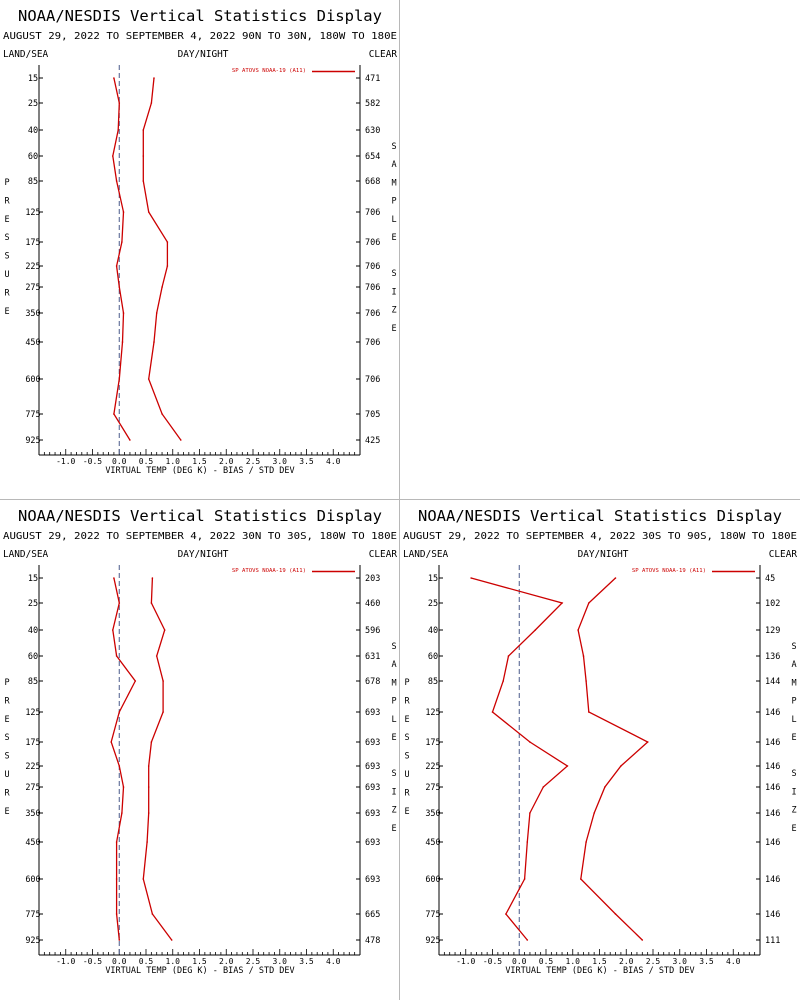  What do you see at coordinates (33, 631) in the screenshot?
I see `pressure-level-label: 40` at bounding box center [33, 631].